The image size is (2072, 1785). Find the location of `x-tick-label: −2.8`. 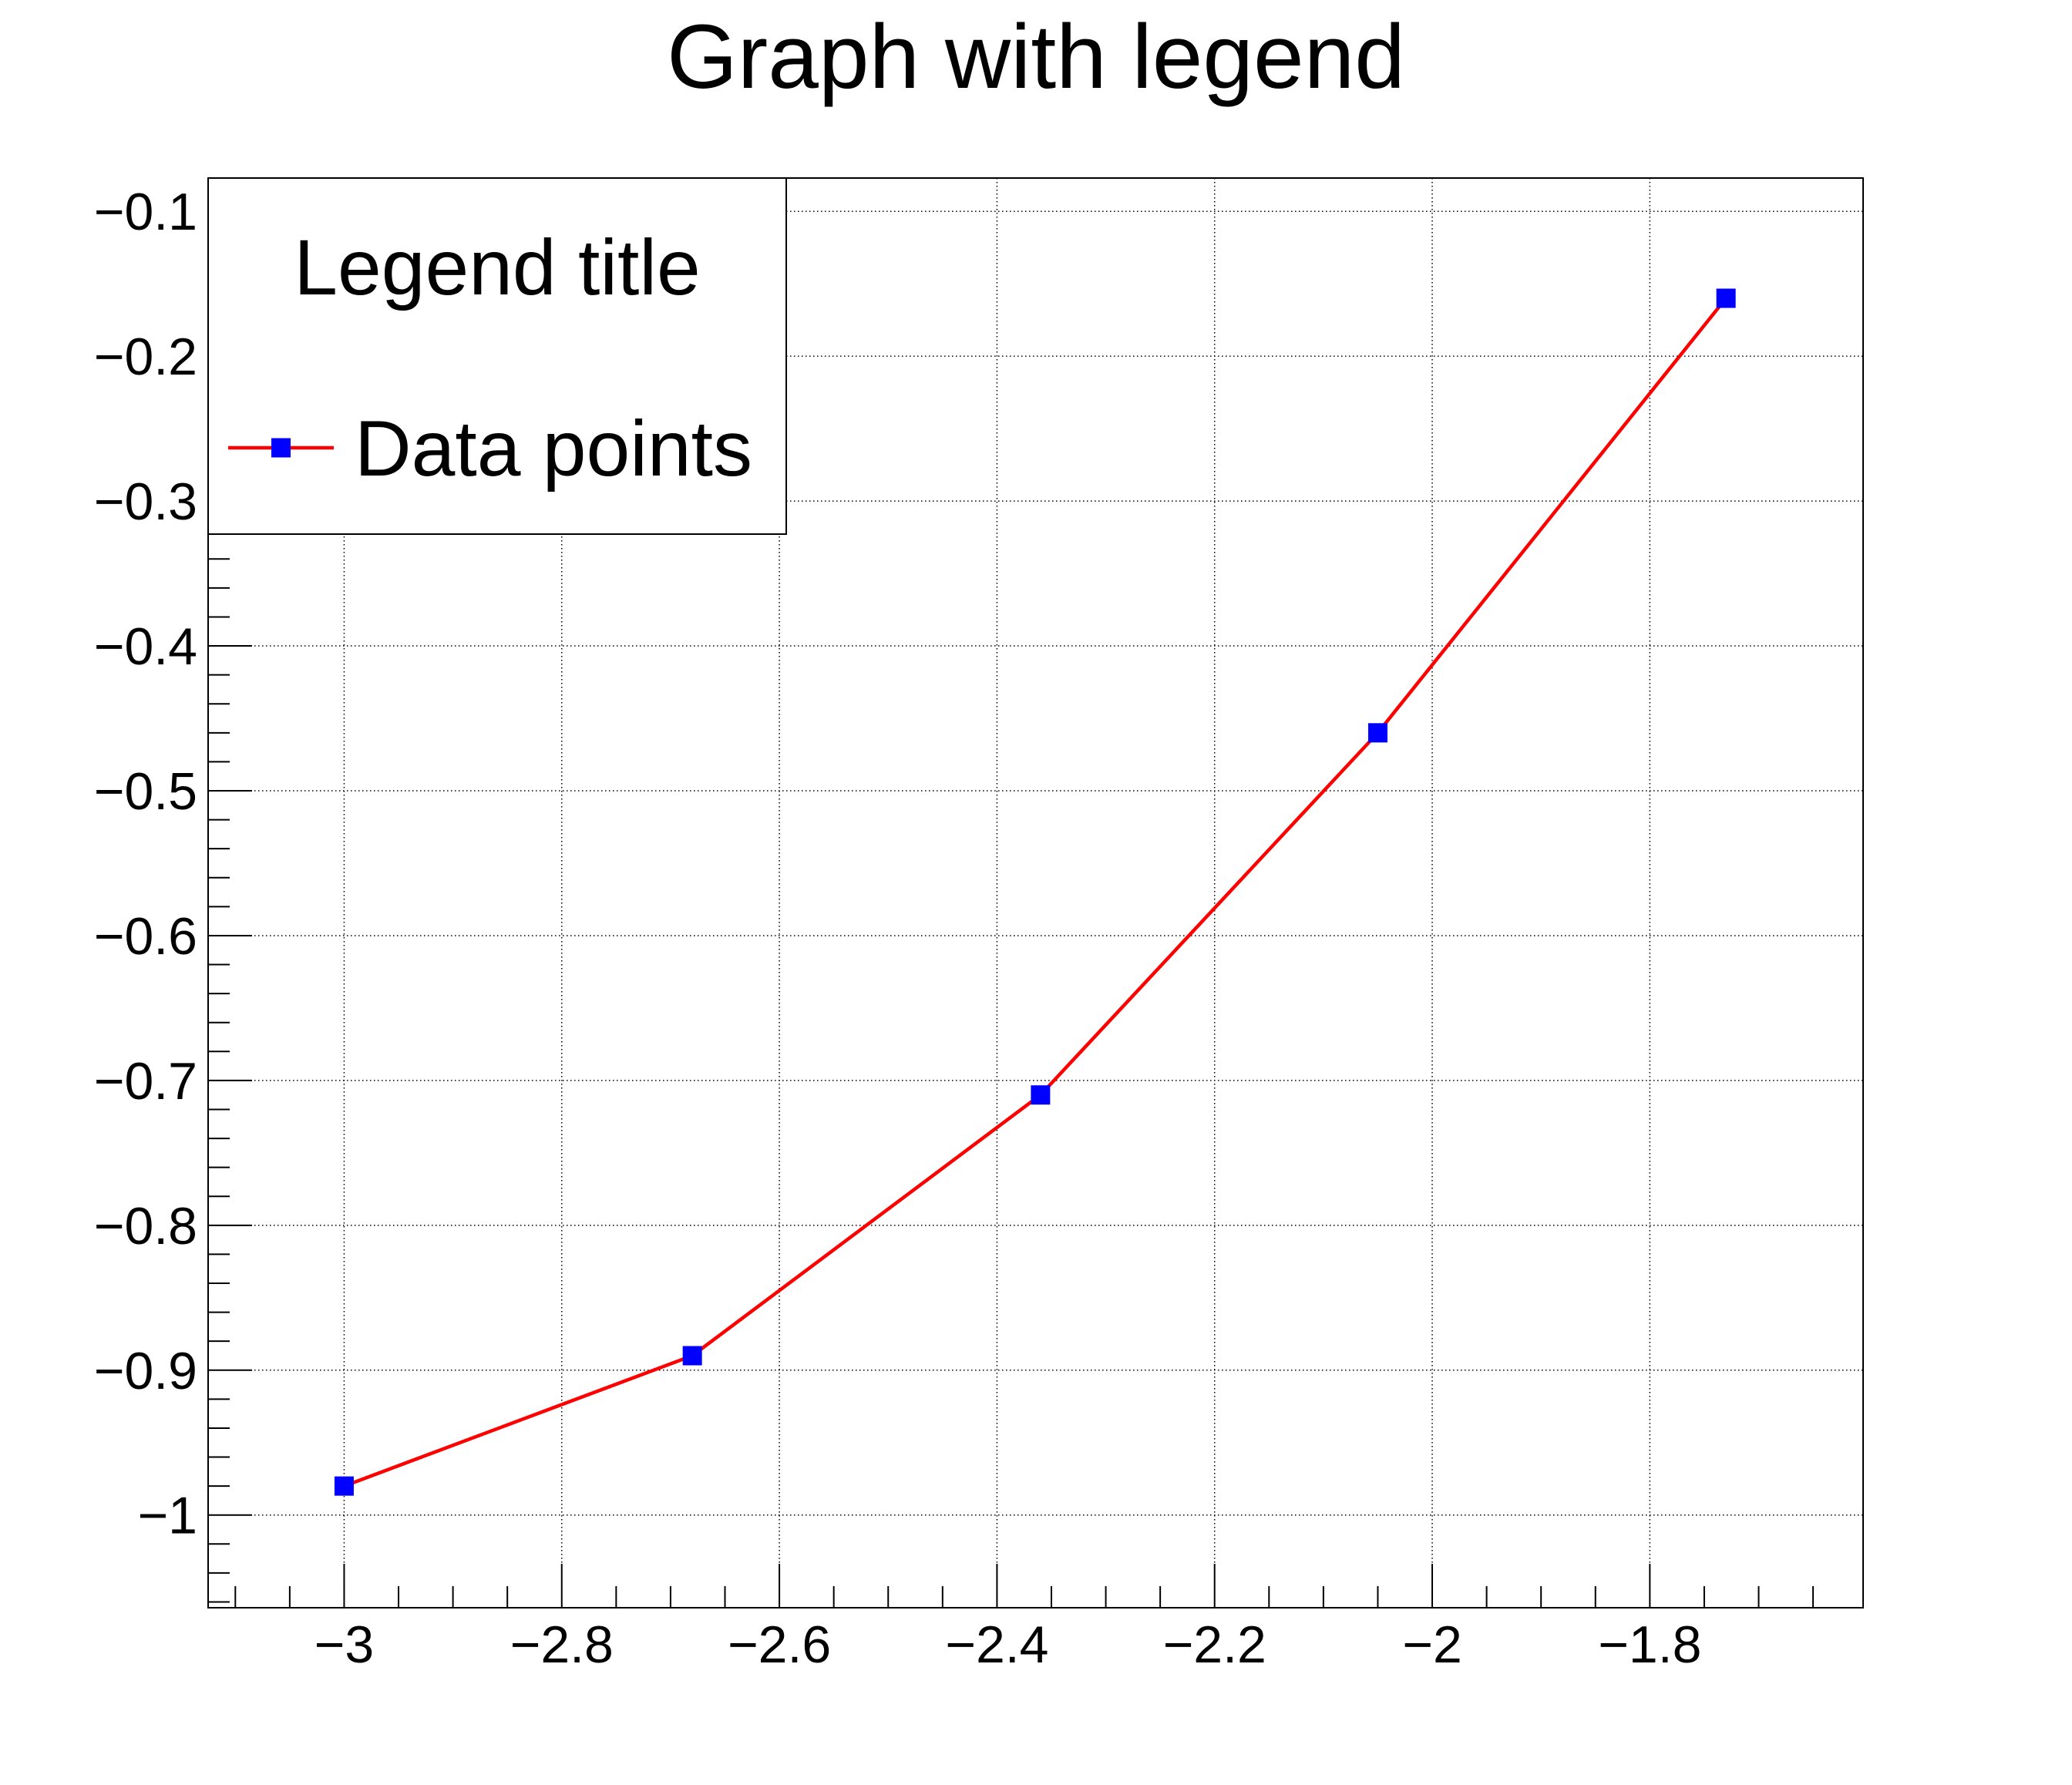

x-tick-label: −2.8 is located at coordinates (562, 1644).